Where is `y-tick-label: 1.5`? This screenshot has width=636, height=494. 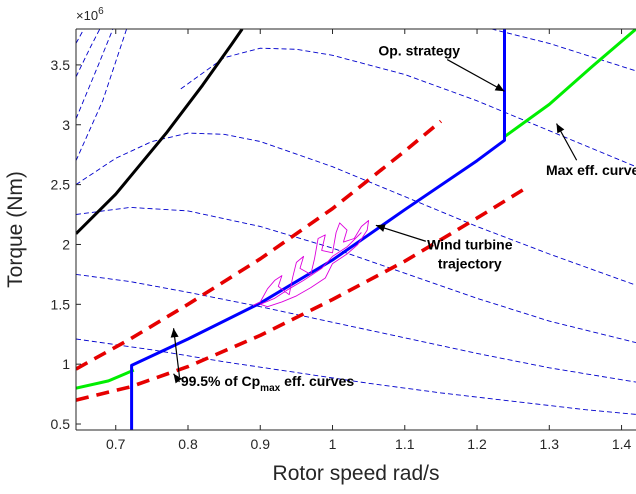 y-tick-label: 1.5 is located at coordinates (61, 304).